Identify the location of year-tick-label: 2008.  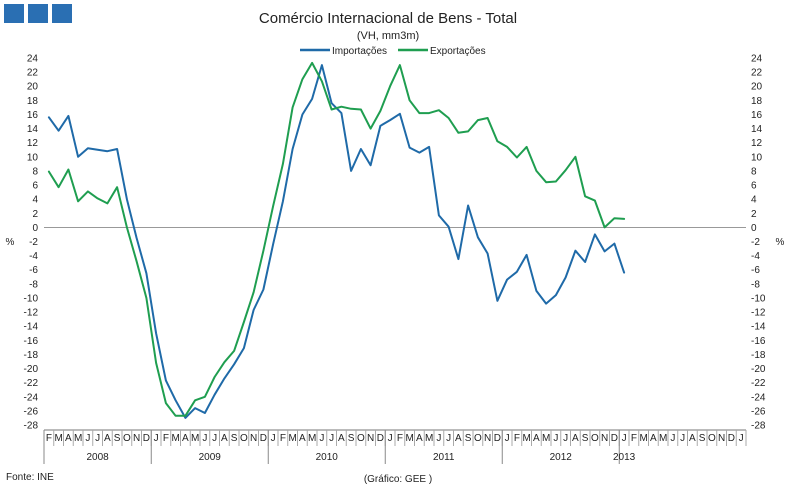
(98, 457).